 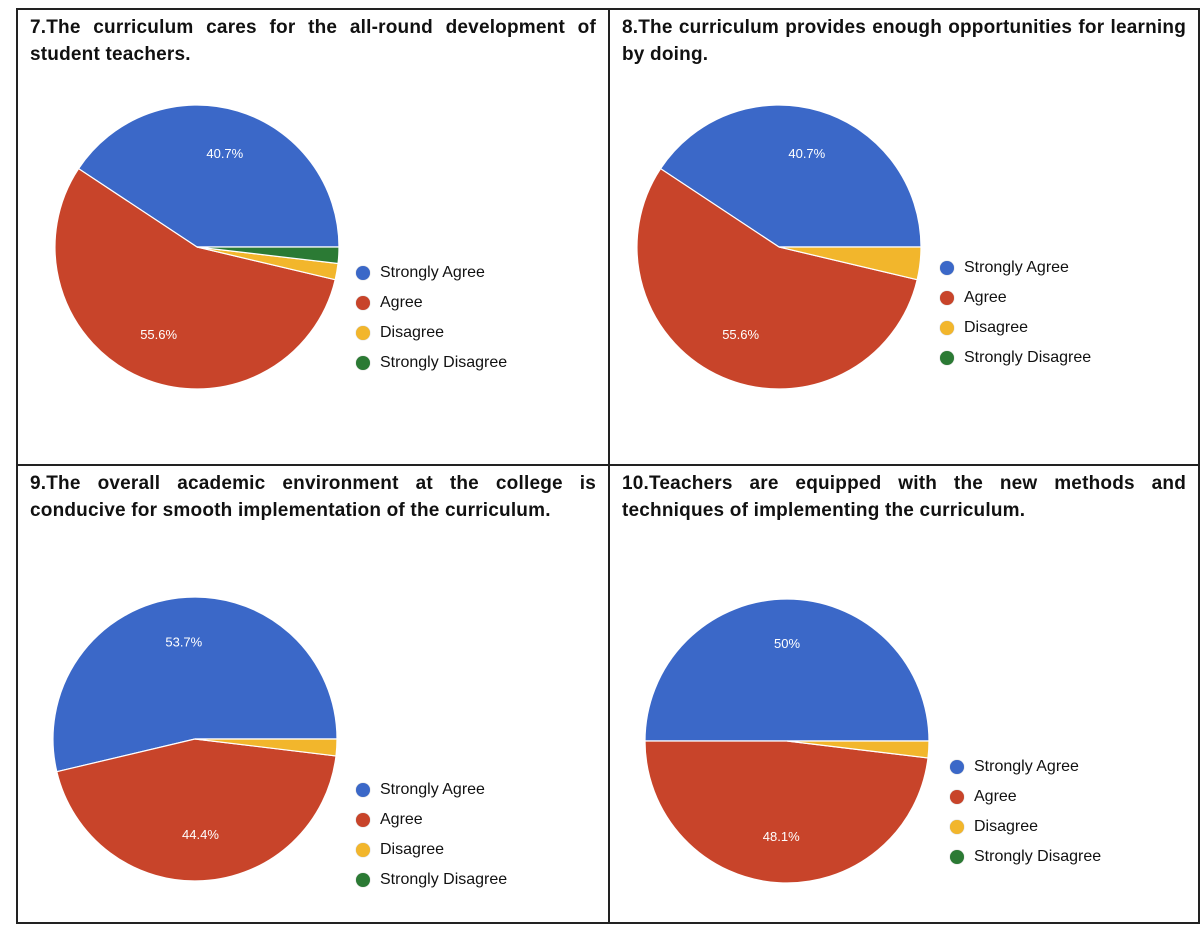 I want to click on pie-slice-strongly-disagree, so click(x=268, y=255).